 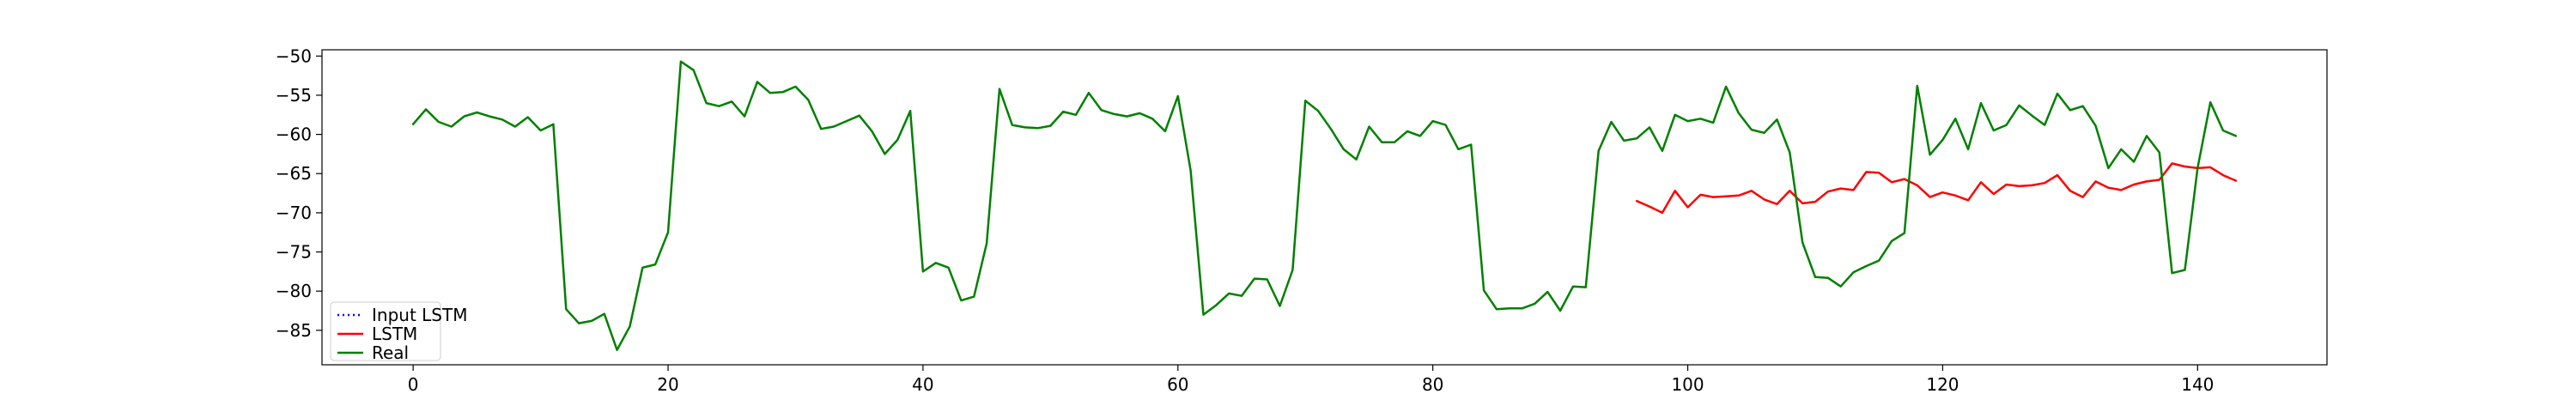 I want to click on y-tick-label: −50, so click(x=294, y=55).